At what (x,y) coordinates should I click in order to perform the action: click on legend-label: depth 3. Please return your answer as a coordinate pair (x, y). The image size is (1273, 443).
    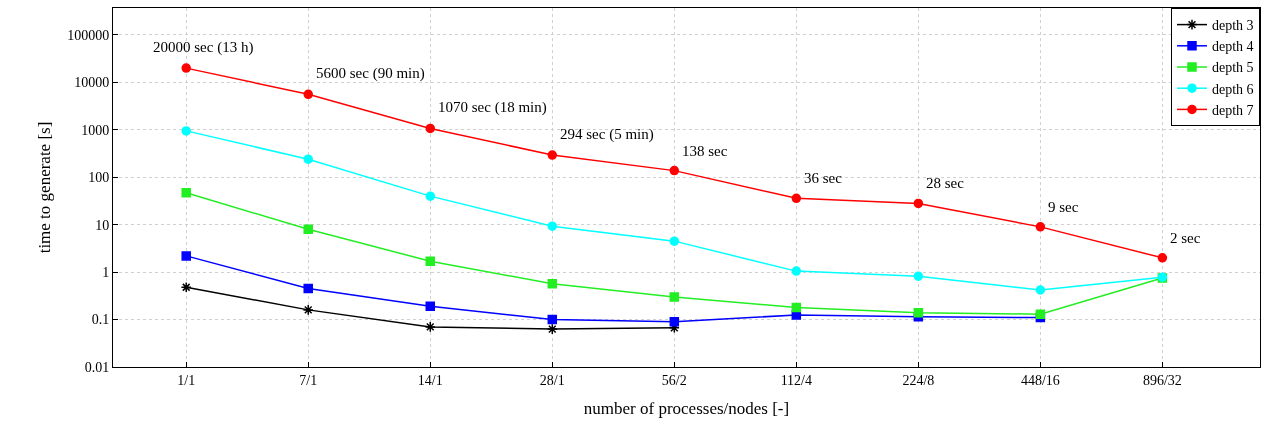
    Looking at the image, I should click on (1233, 26).